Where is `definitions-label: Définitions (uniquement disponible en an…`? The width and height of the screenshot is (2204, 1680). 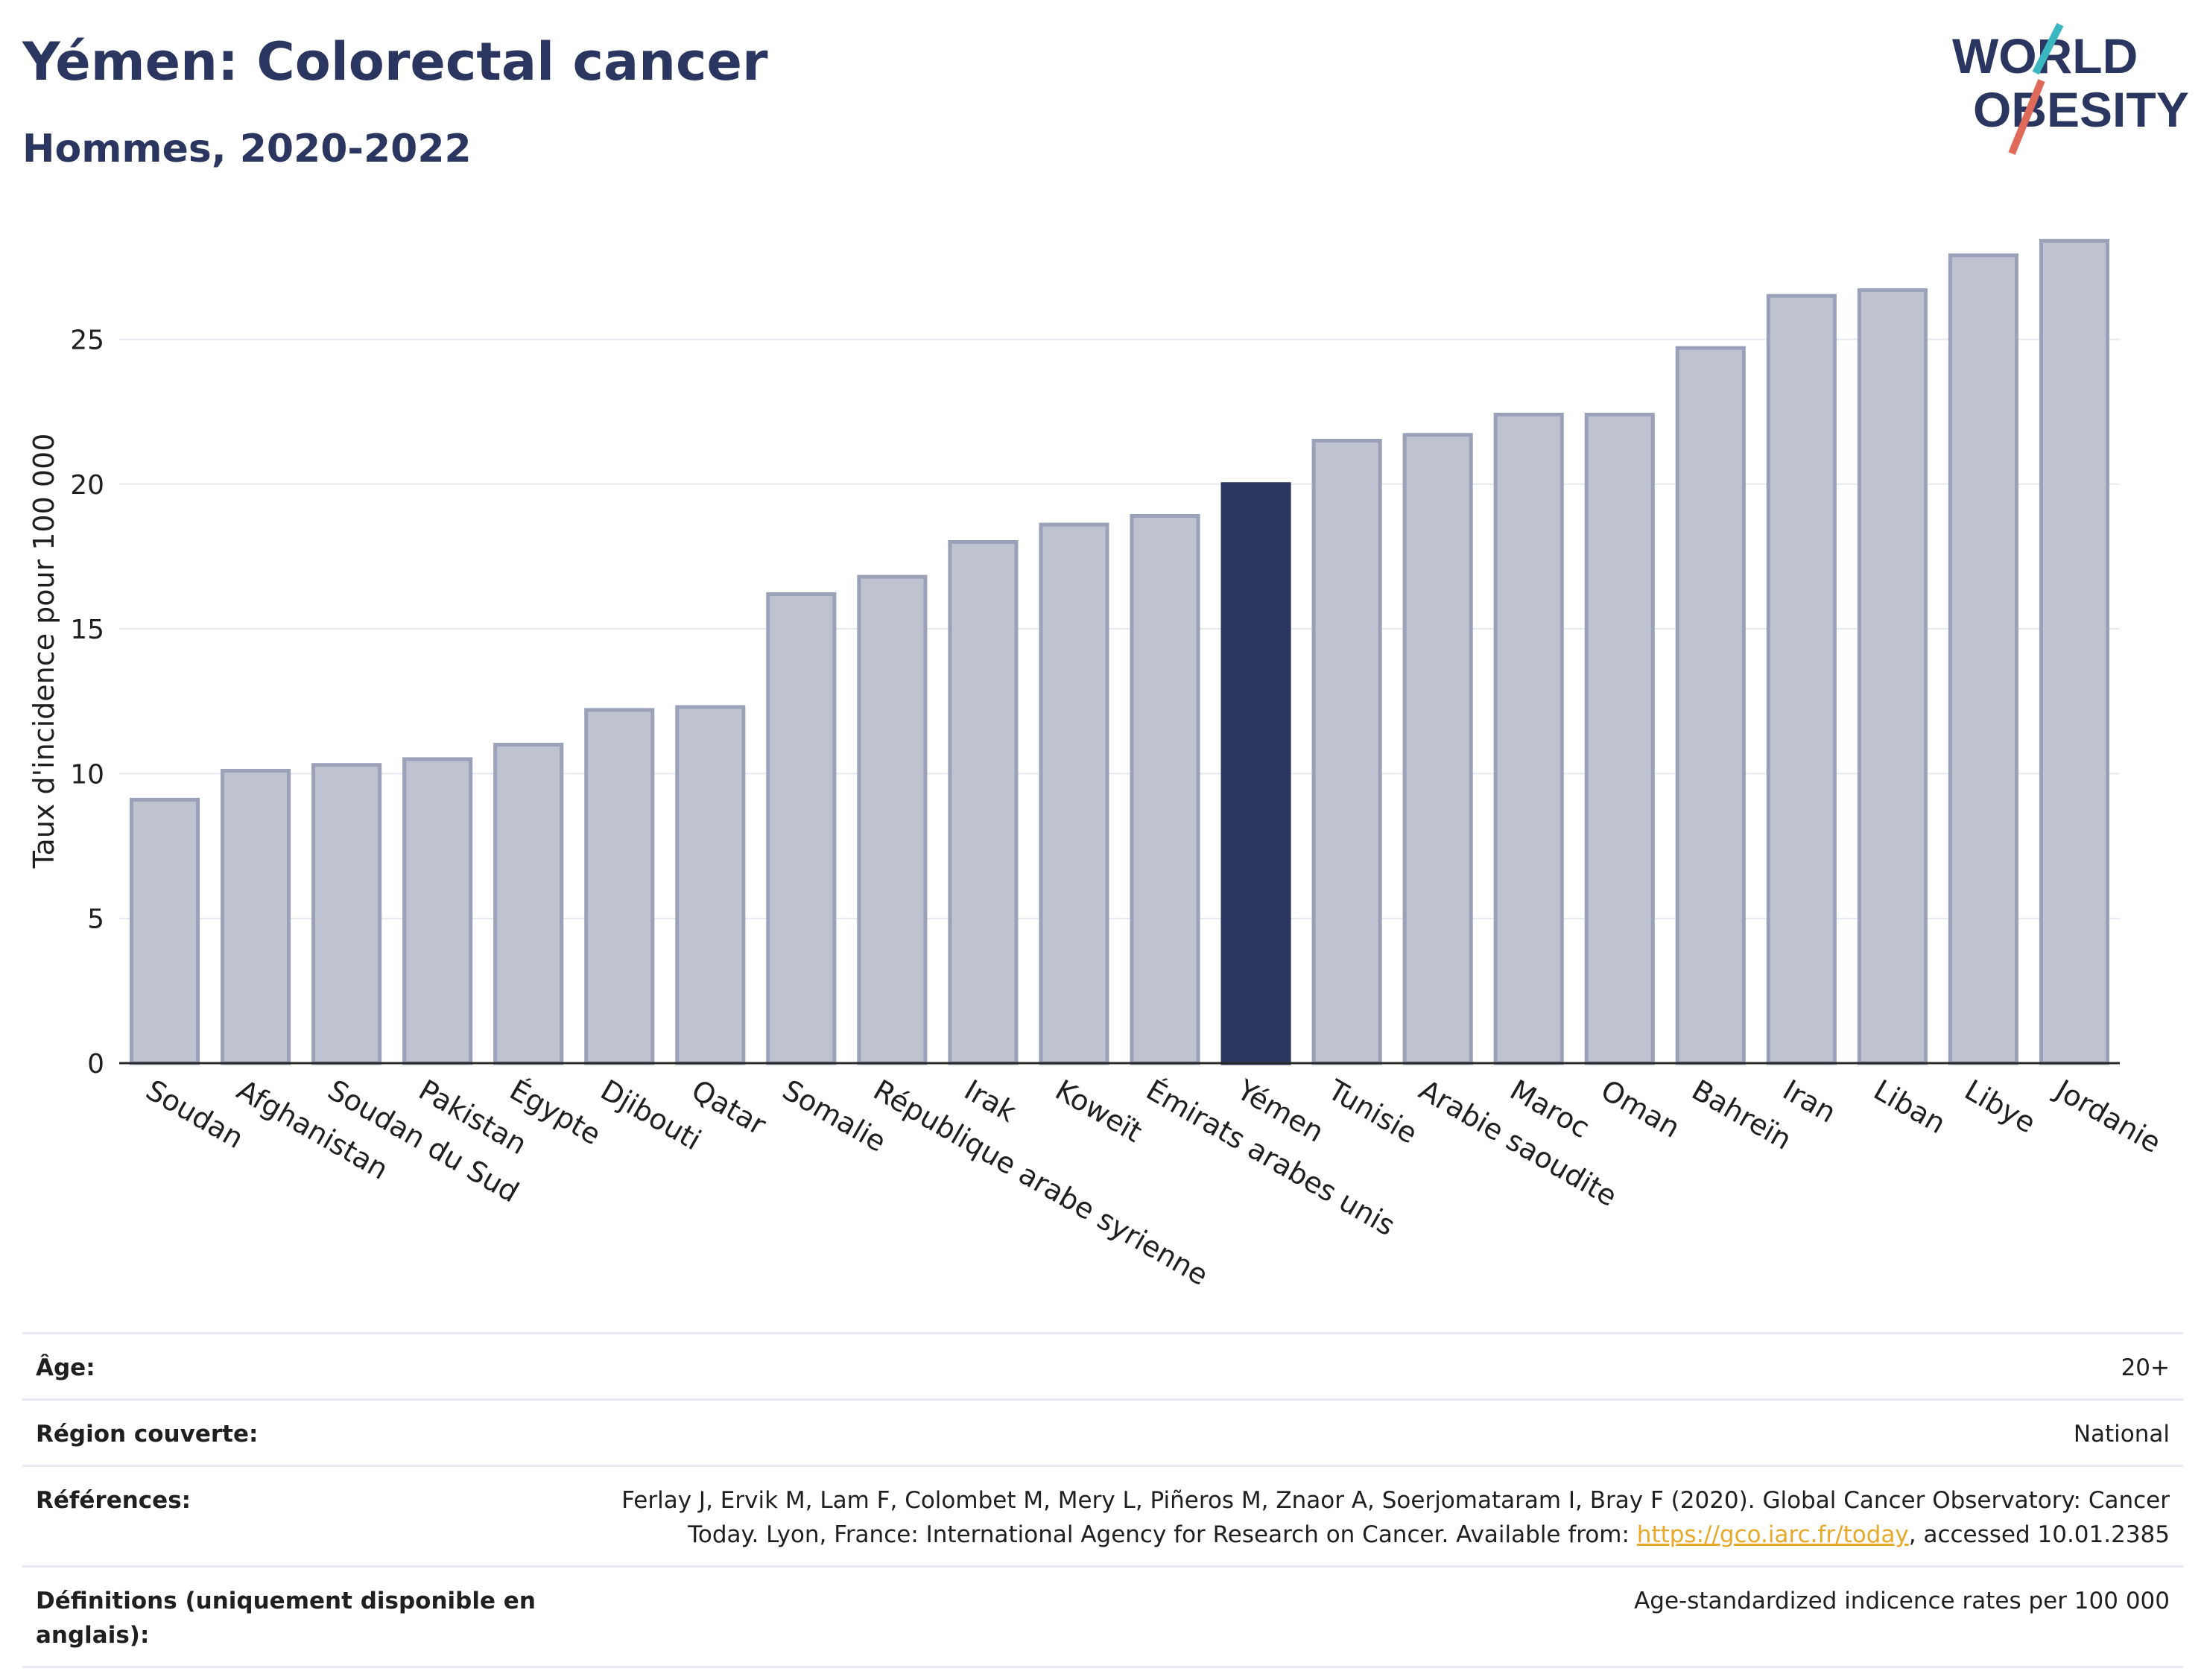
definitions-label: Définitions (uniquement disponible en an… is located at coordinates (286, 1618).